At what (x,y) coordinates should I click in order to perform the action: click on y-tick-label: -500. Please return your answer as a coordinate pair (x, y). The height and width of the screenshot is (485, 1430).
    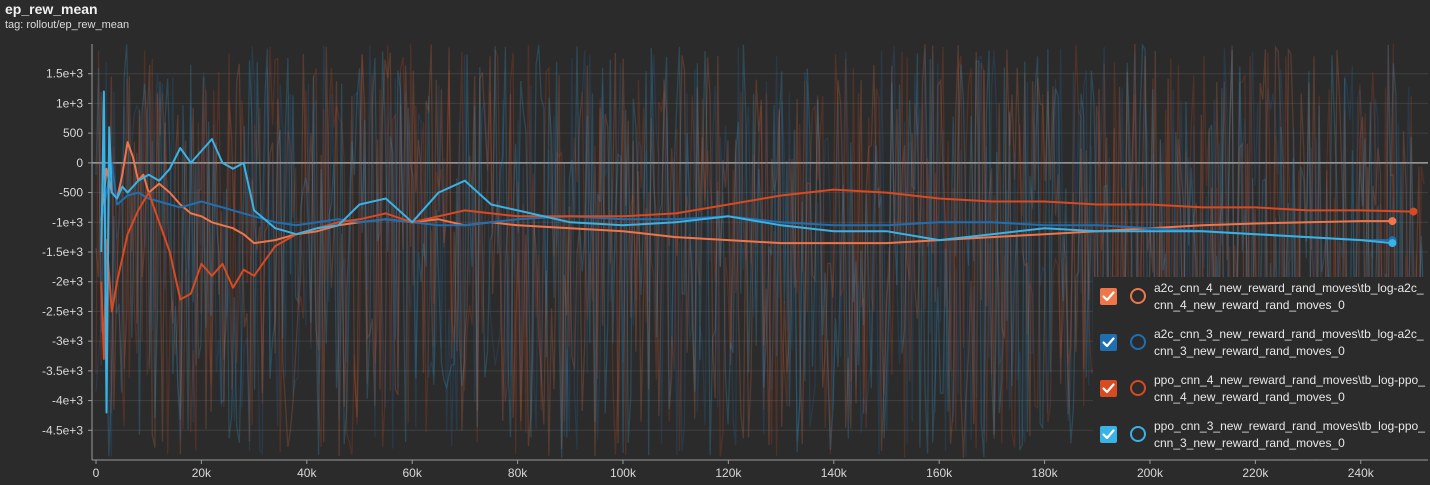
    Looking at the image, I should click on (71, 193).